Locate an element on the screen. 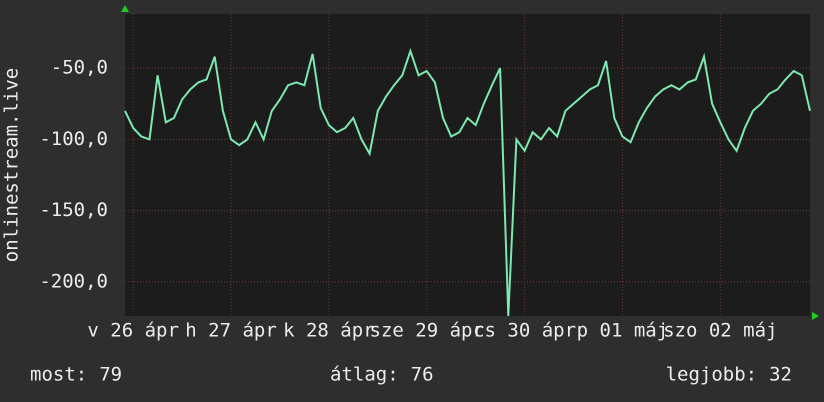 The height and width of the screenshot is (402, 824). footer-value: 76 is located at coordinates (422, 375).